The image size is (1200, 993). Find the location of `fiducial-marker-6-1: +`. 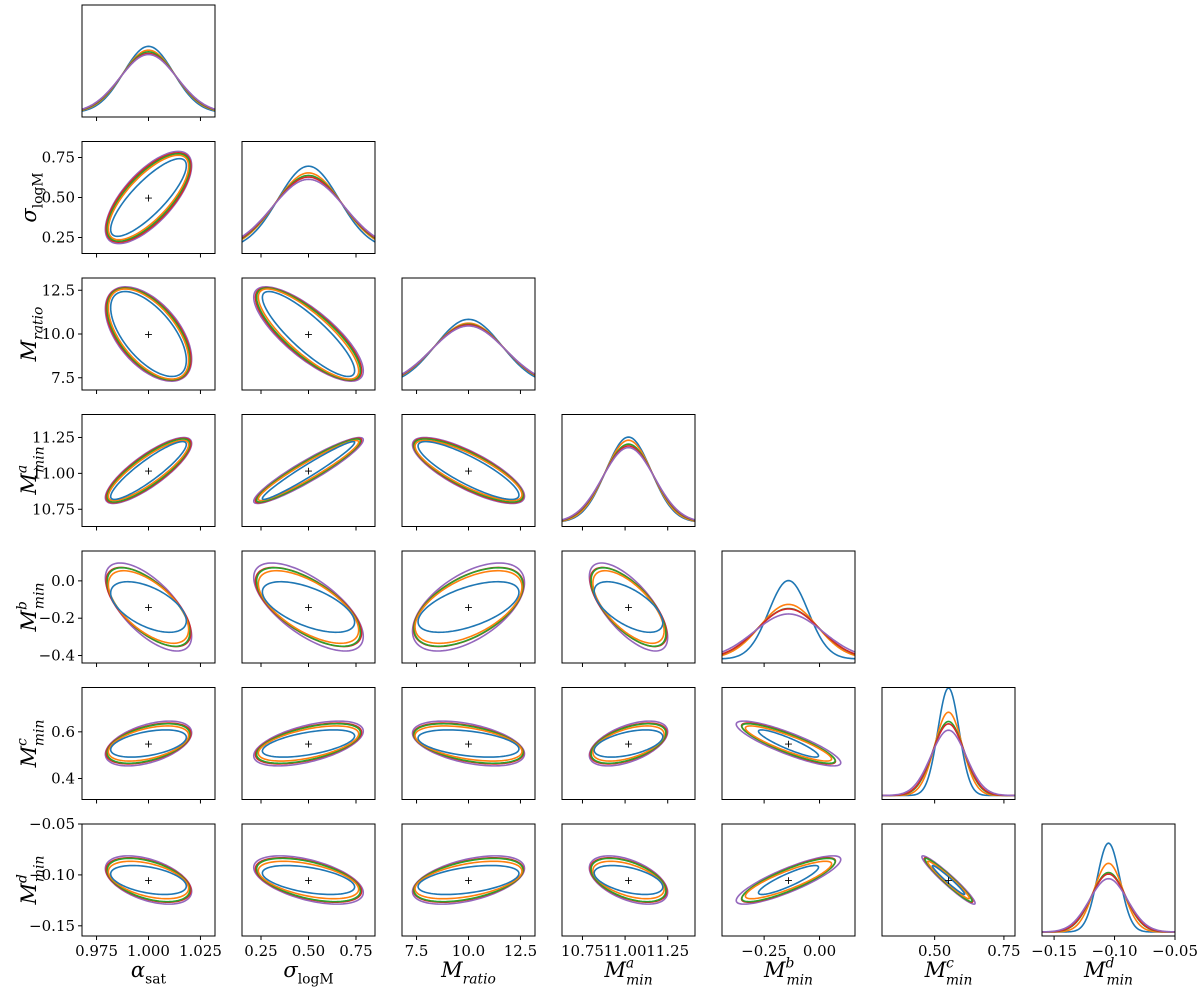

fiducial-marker-6-1: + is located at coordinates (308, 880).